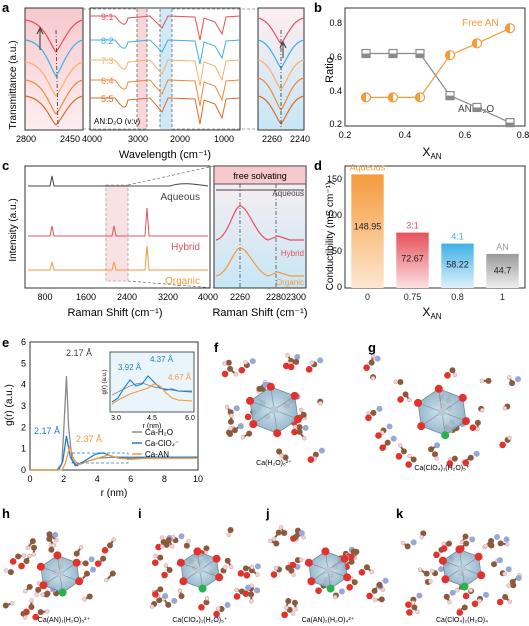 Image resolution: width=529 pixels, height=626 pixels. Describe the element at coordinates (327, 565) in the screenshot. I see `panel-j: j Ca(AN)₂(H₂O)₄²⁺` at that location.